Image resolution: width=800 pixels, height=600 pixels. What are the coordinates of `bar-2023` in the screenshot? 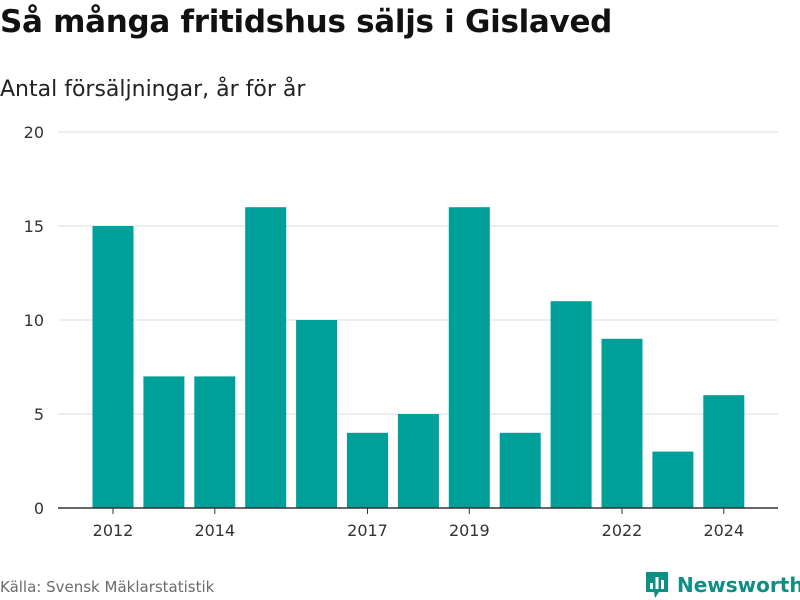 It's located at (673, 479).